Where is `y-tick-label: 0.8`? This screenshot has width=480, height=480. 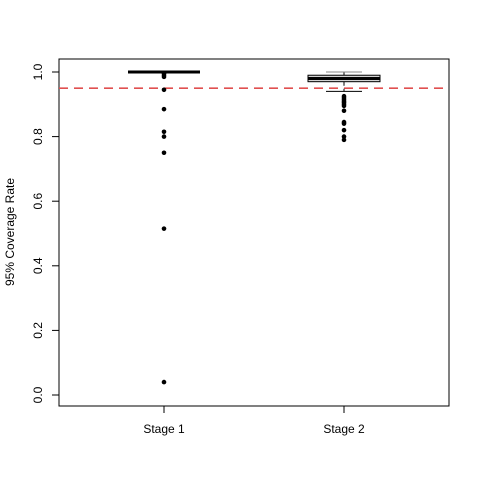 y-tick-label: 0.8 is located at coordinates (38, 136).